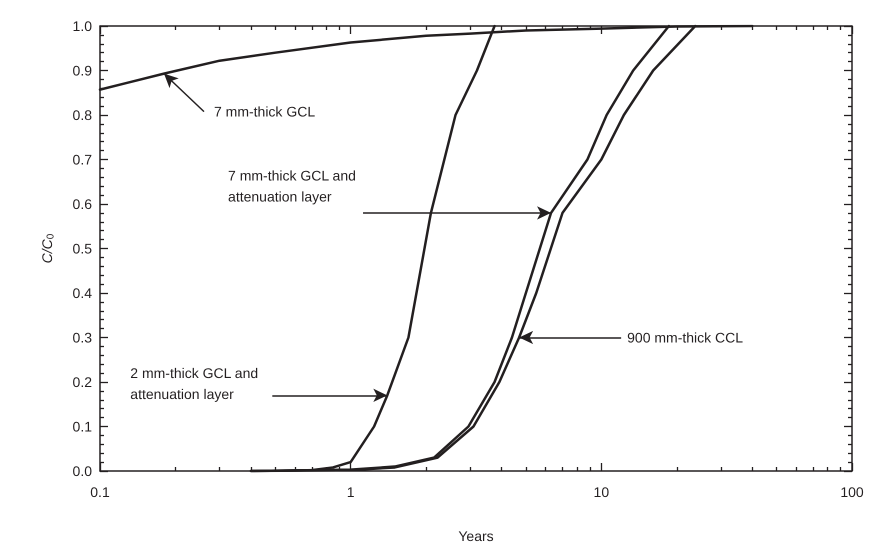 The width and height of the screenshot is (875, 557). What do you see at coordinates (100, 492) in the screenshot?
I see `x-tick-label: 0.1` at bounding box center [100, 492].